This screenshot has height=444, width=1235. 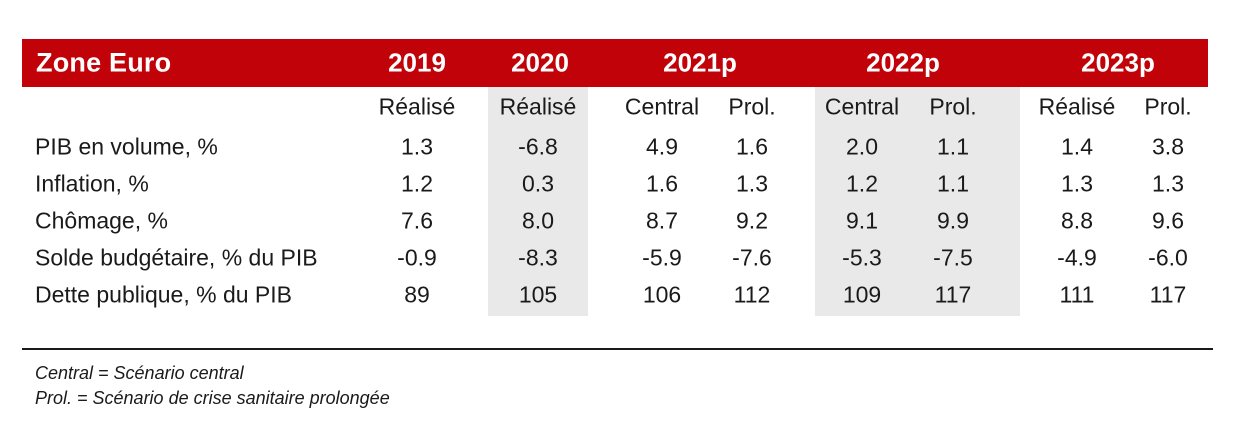 What do you see at coordinates (104, 62) in the screenshot?
I see `table-title: Zone Euro` at bounding box center [104, 62].